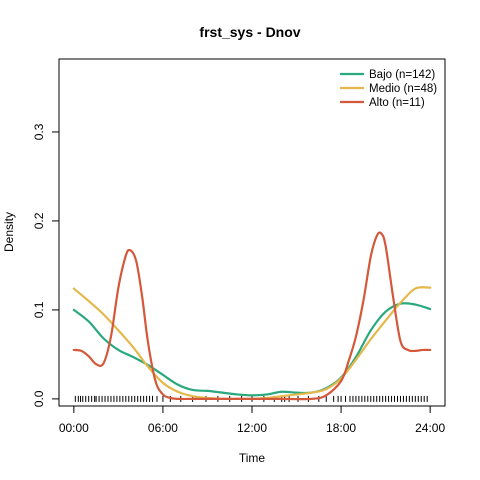  What do you see at coordinates (74, 428) in the screenshot?
I see `x-tick-label: 00:00` at bounding box center [74, 428].